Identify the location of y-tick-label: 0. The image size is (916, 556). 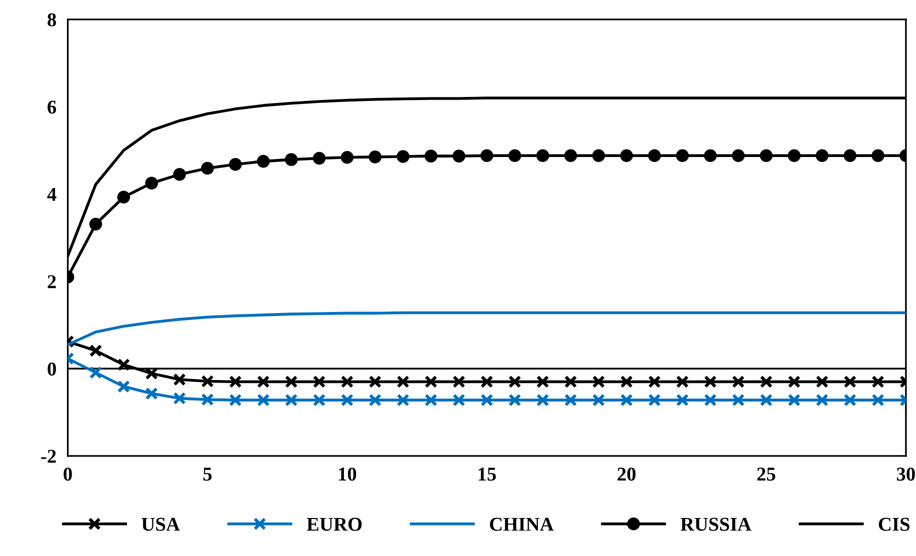
(52, 369).